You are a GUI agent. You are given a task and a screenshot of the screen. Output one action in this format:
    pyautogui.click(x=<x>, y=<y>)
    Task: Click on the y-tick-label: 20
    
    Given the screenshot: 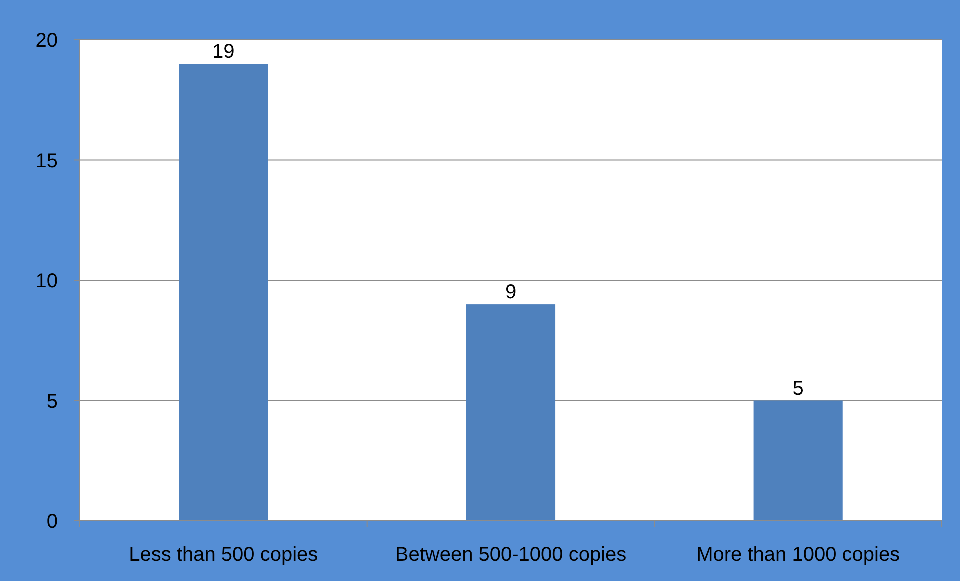 What is the action you would take?
    pyautogui.click(x=47, y=41)
    